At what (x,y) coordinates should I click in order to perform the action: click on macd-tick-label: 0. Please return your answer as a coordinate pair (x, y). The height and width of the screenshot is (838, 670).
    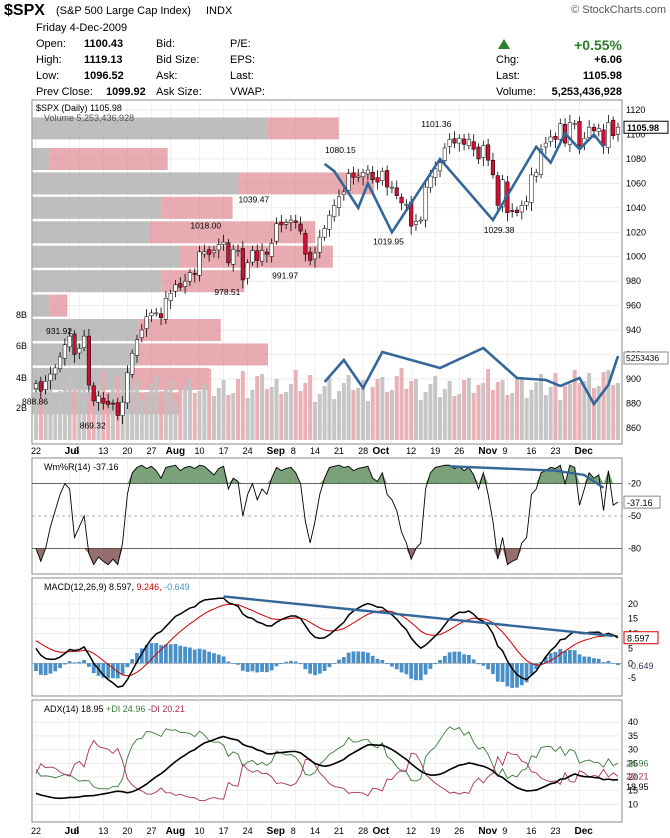
    Looking at the image, I should click on (630, 663).